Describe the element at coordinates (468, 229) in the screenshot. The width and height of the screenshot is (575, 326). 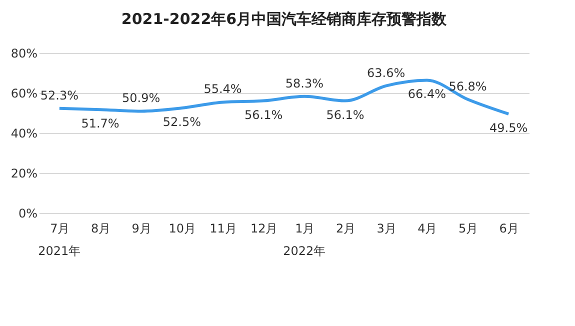
I see `x-tick-label: 5月` at that location.